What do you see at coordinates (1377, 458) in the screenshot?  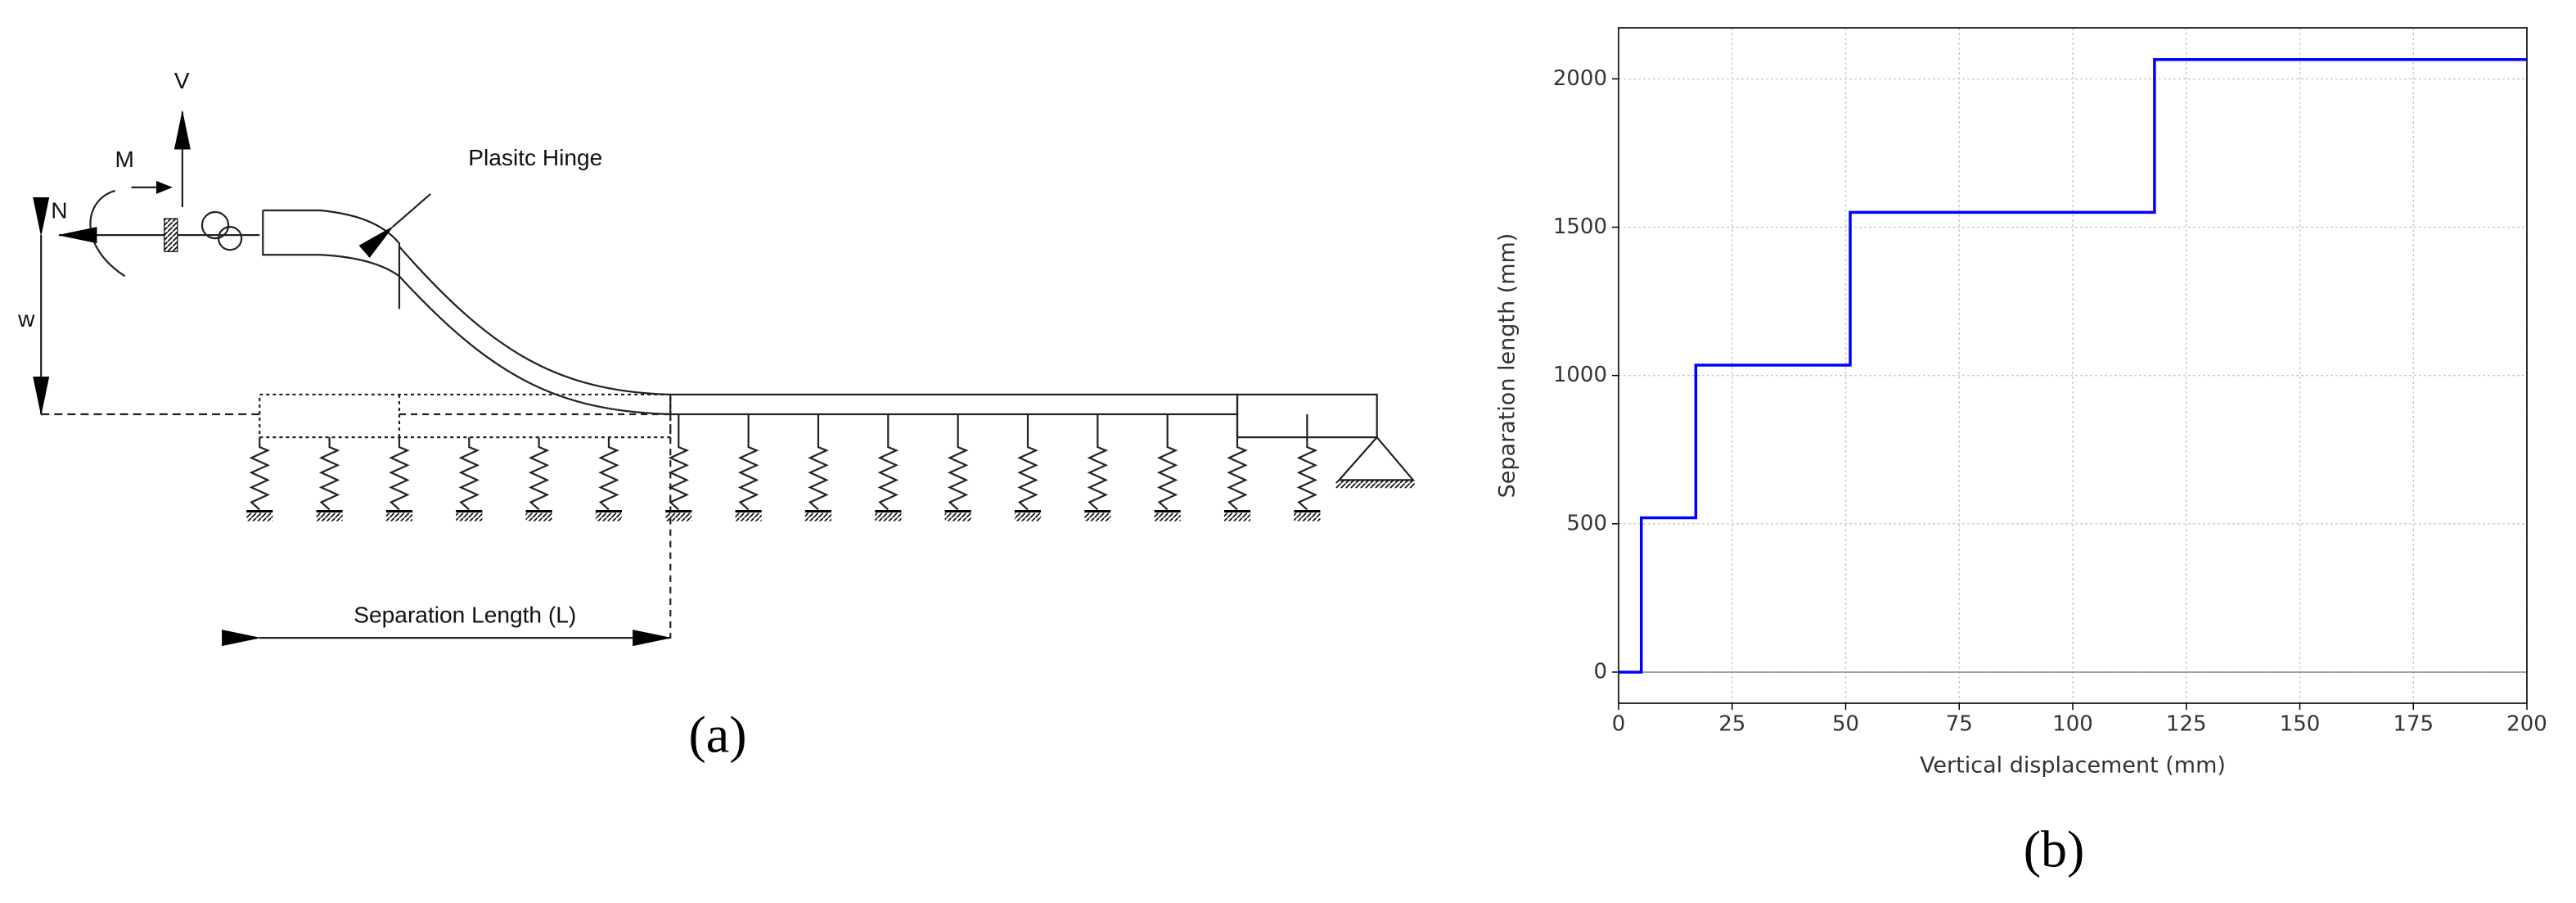 I see `support` at bounding box center [1377, 458].